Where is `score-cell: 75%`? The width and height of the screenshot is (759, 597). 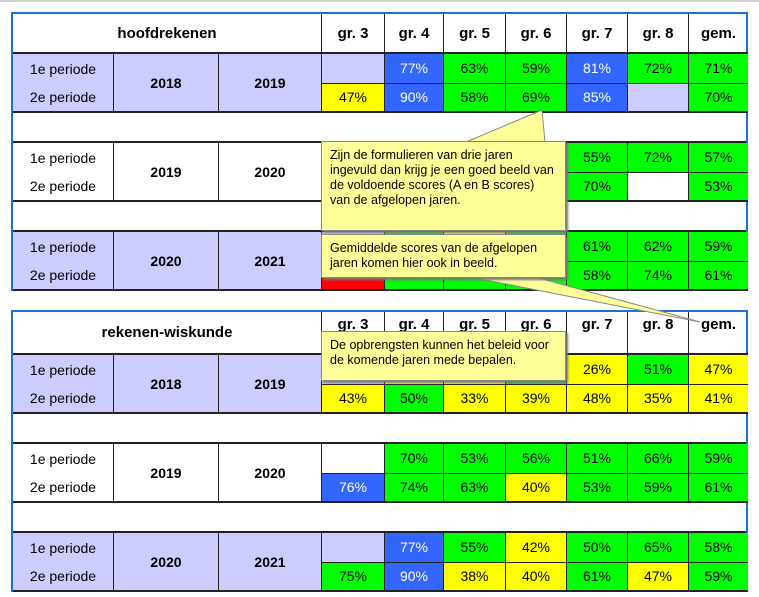 score-cell: 75% is located at coordinates (353, 577).